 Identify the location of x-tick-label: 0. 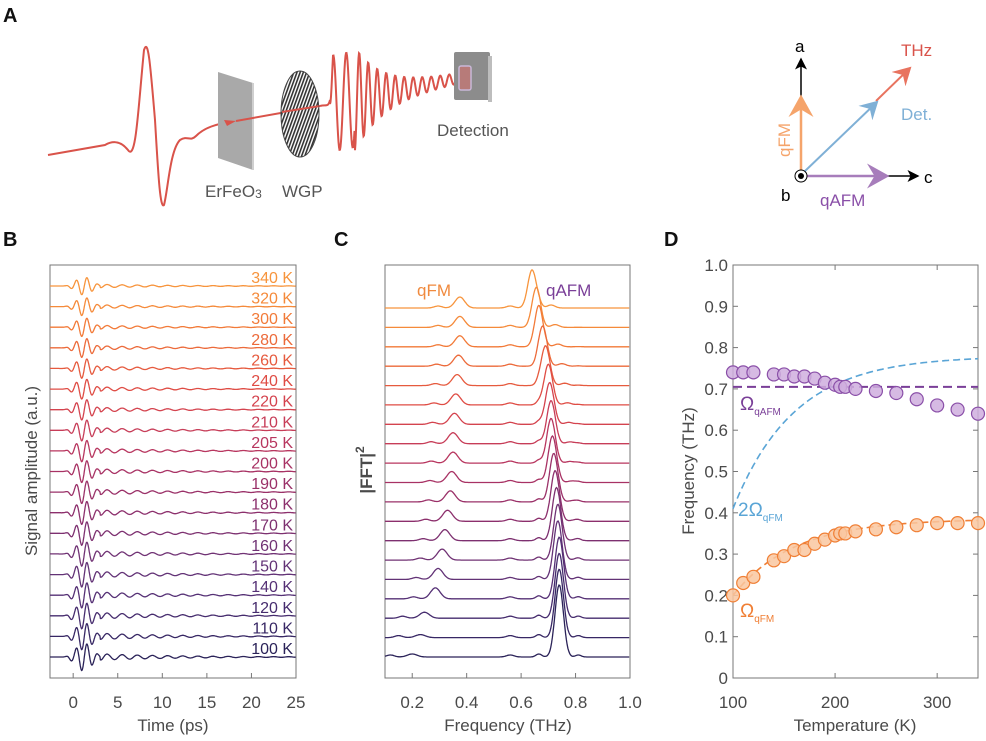
(72, 702).